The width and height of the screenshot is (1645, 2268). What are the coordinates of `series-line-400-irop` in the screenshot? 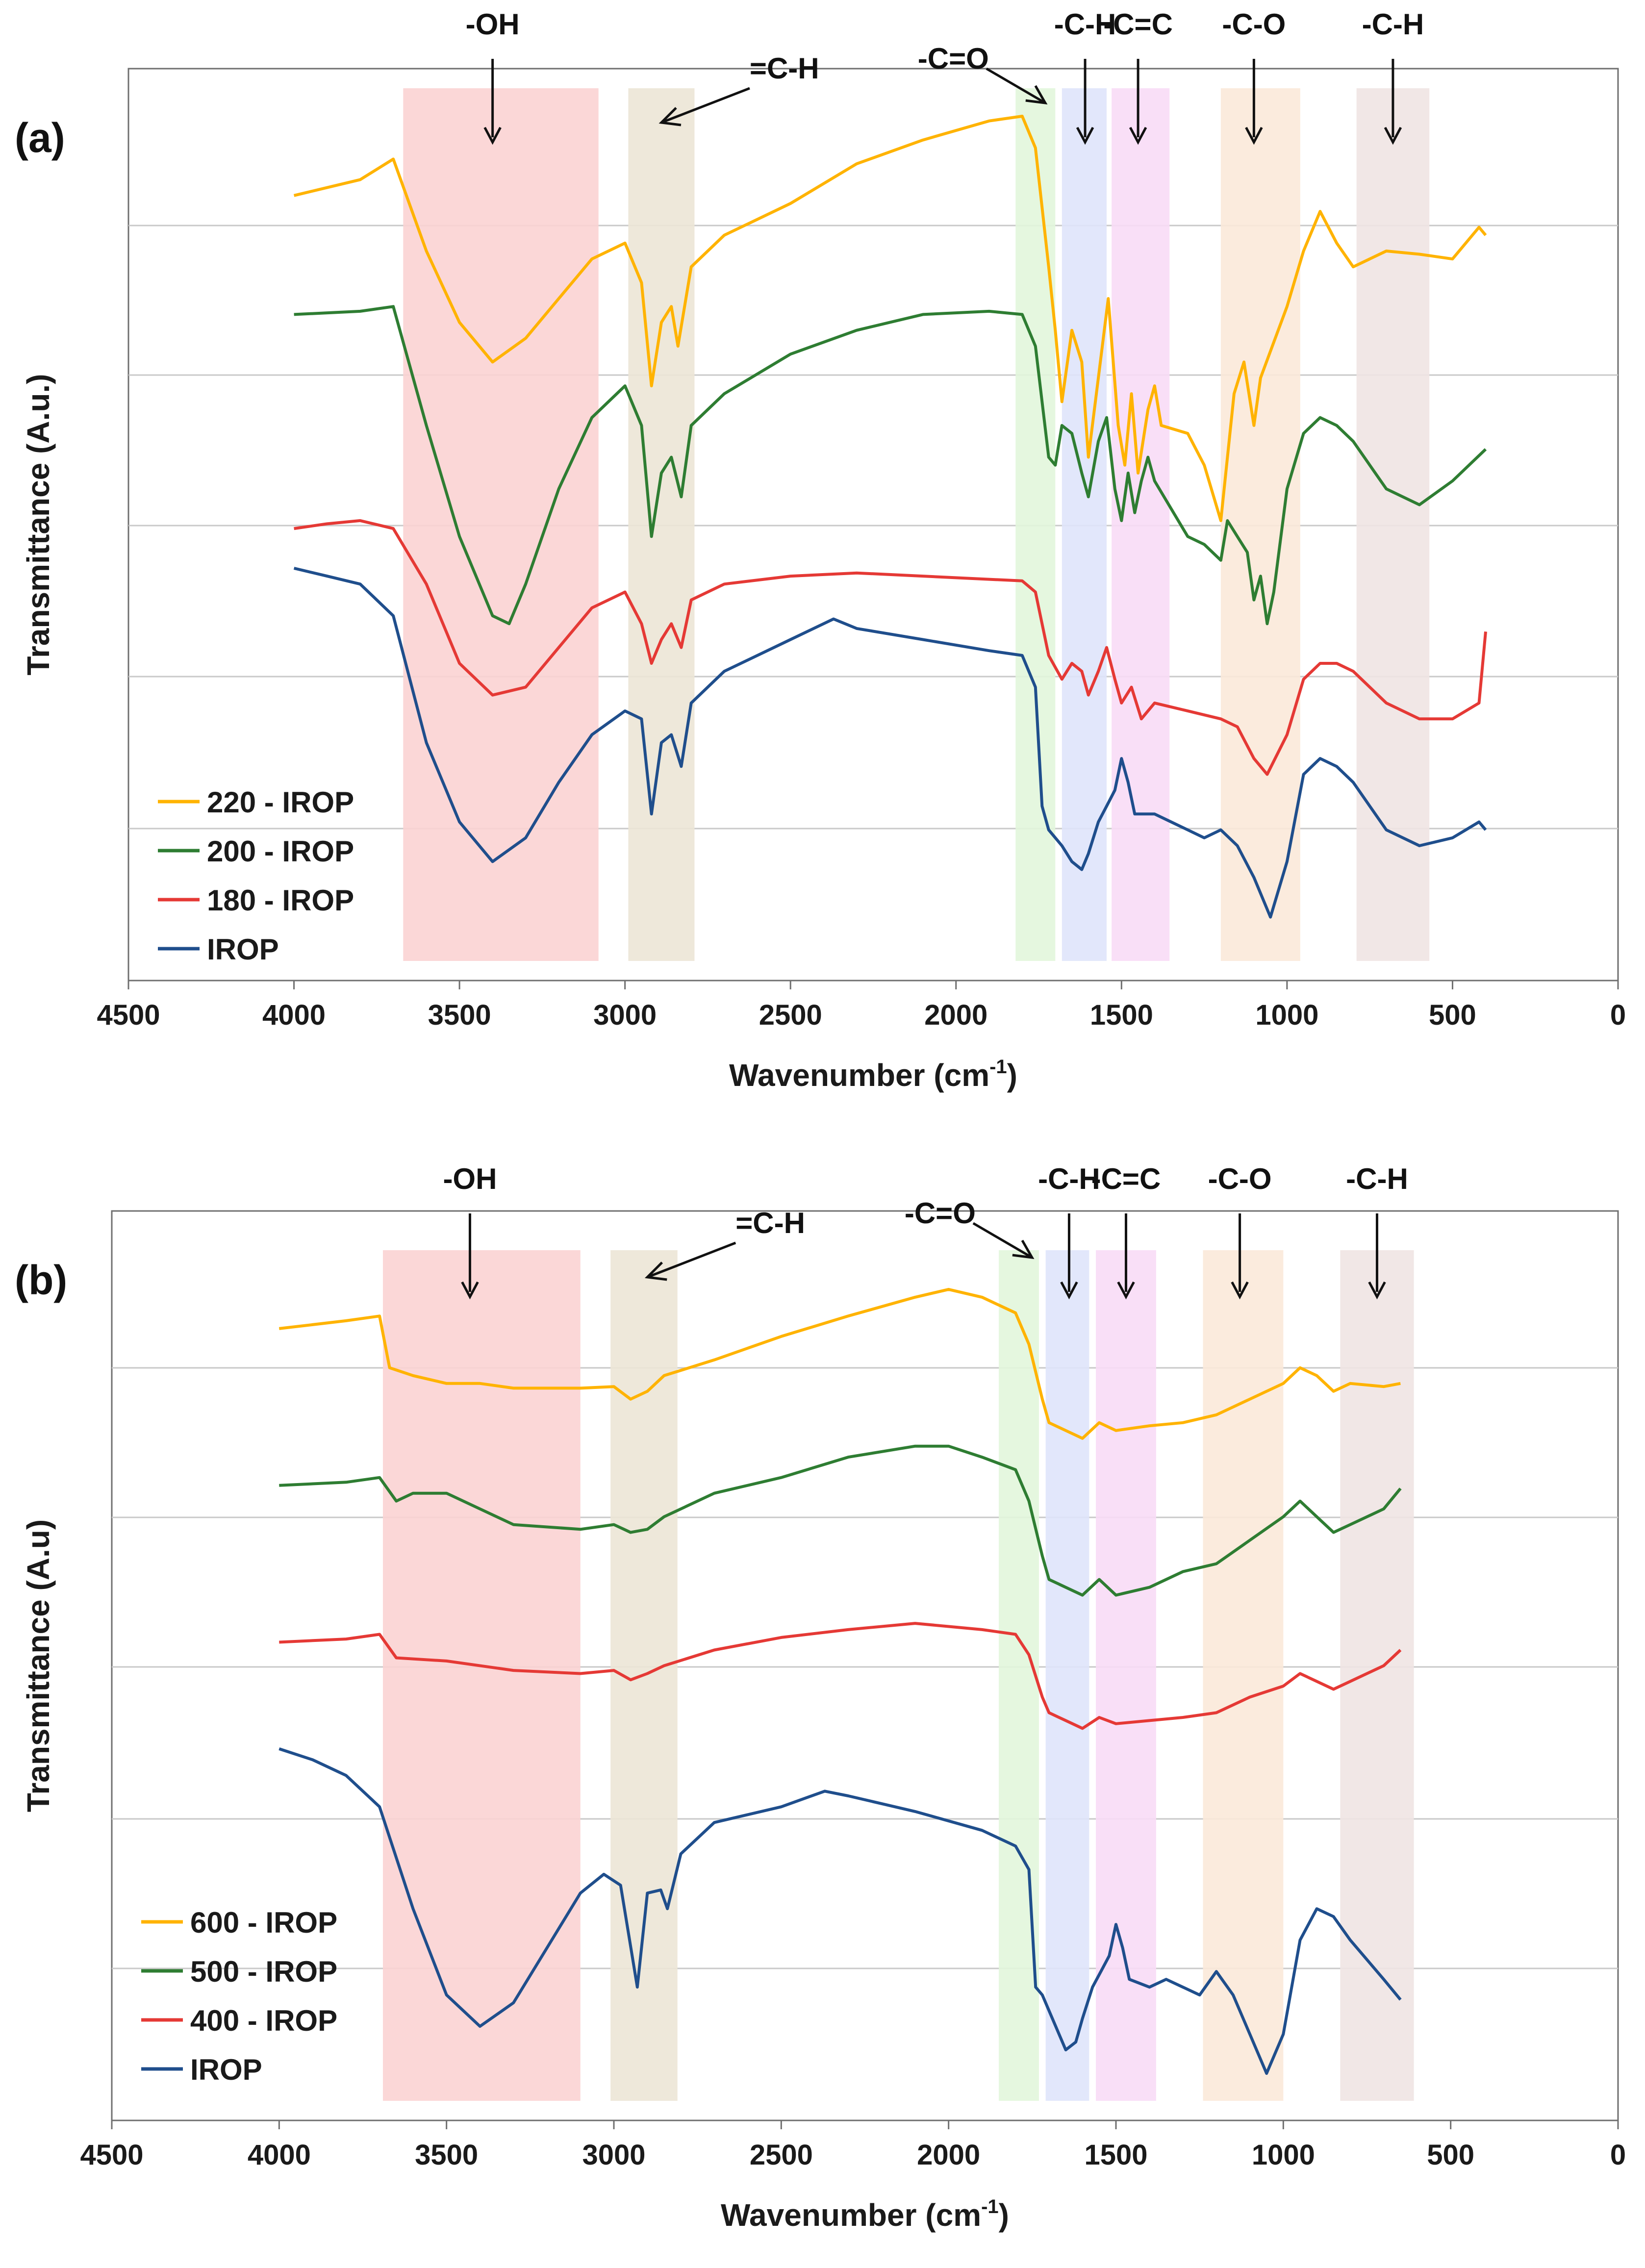 It's located at (841, 1676).